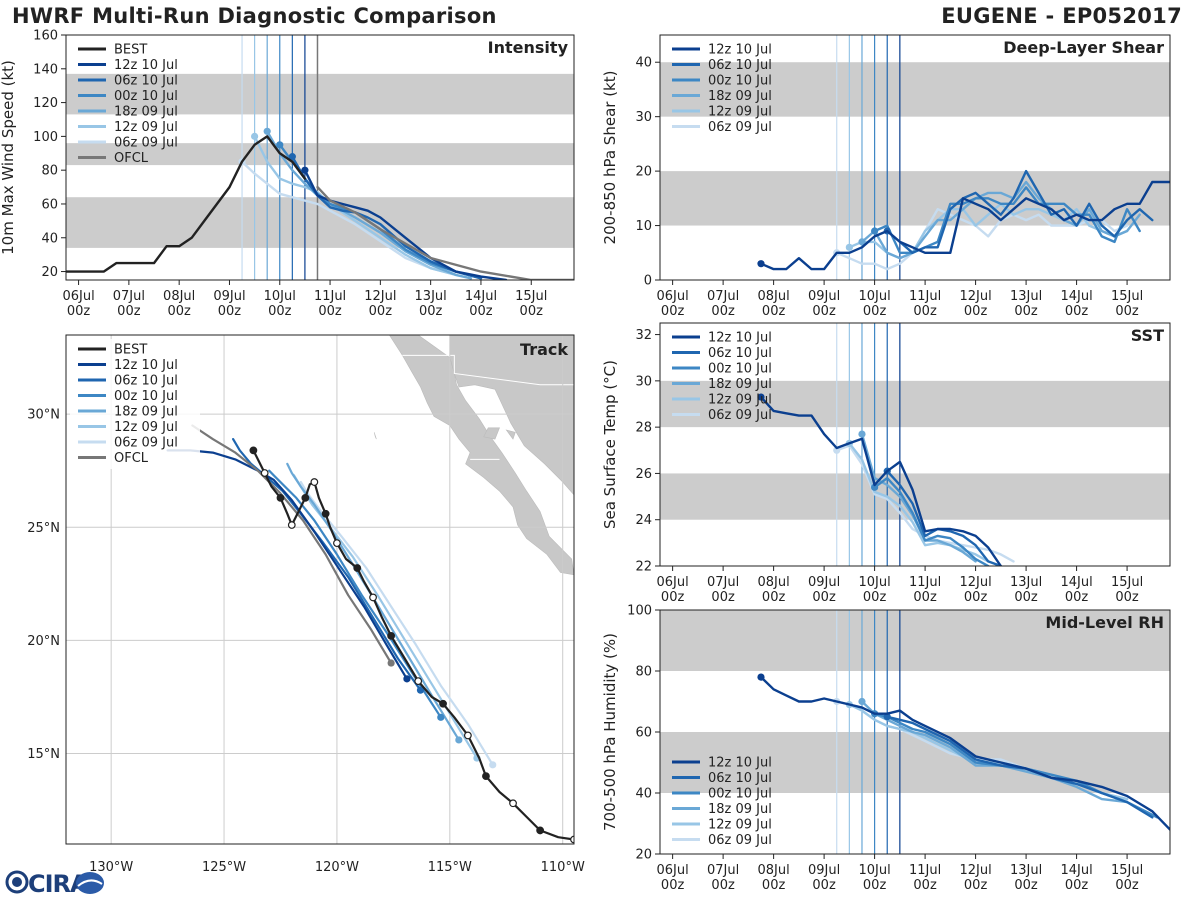 This screenshot has height=900, width=1200. I want to click on track-y-tick-label: 30°N, so click(43, 415).